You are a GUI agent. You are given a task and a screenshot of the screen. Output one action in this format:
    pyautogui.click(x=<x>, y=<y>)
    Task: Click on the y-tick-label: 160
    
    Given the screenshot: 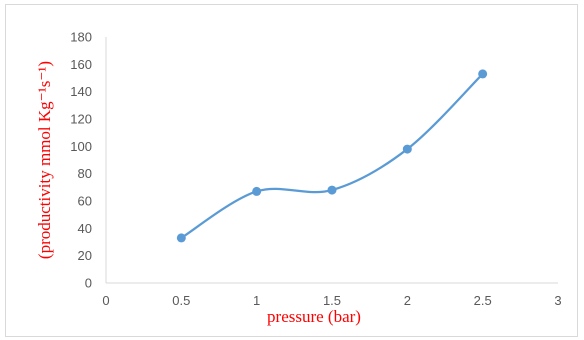 What is the action you would take?
    pyautogui.click(x=81, y=64)
    